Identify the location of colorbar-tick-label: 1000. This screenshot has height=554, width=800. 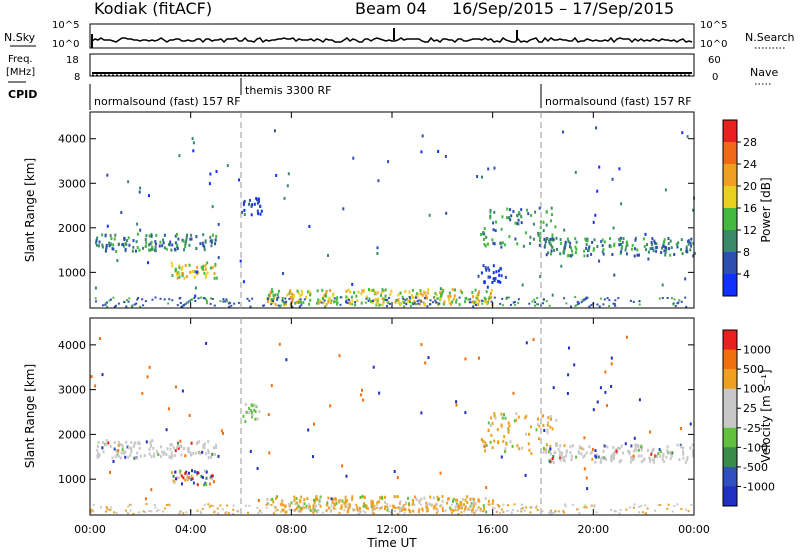
(757, 350).